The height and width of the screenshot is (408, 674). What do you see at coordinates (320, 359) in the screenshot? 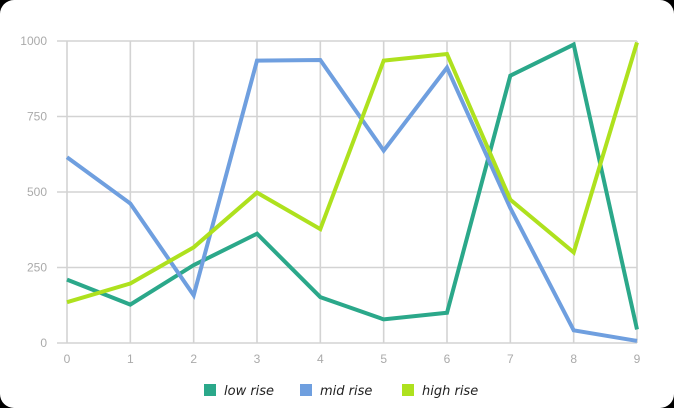
I see `x-tick-label: 4` at bounding box center [320, 359].